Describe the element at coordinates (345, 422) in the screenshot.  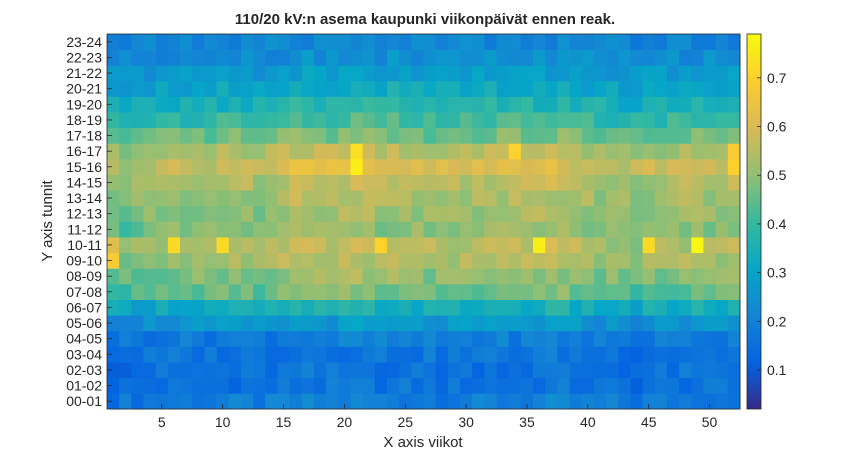
I see `x-tick-label: 20` at that location.